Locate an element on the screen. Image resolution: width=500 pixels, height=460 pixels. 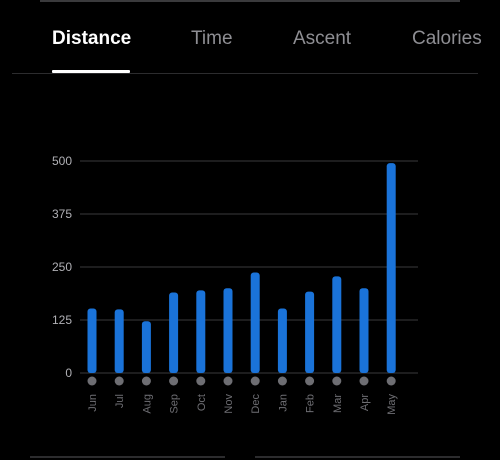
bar-may is located at coordinates (391, 268).